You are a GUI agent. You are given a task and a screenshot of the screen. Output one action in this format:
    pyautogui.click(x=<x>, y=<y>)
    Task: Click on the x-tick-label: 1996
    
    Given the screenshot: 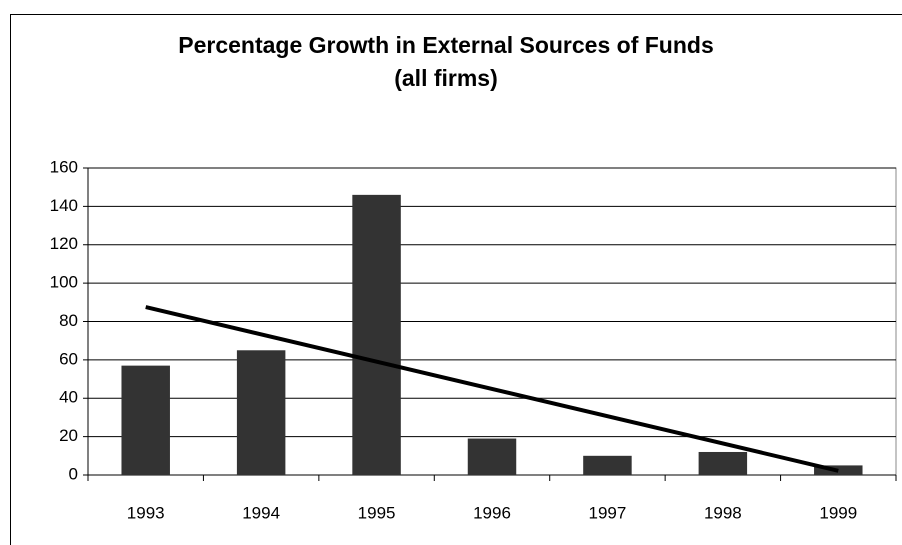 What is the action you would take?
    pyautogui.click(x=492, y=512)
    